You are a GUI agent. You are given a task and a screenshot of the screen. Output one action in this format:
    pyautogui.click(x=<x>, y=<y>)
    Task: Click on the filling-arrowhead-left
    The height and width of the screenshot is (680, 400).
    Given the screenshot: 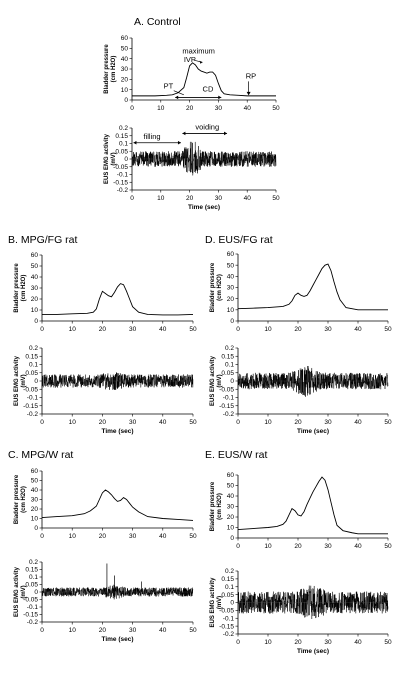 What is the action you would take?
    pyautogui.click(x=135, y=142)
    